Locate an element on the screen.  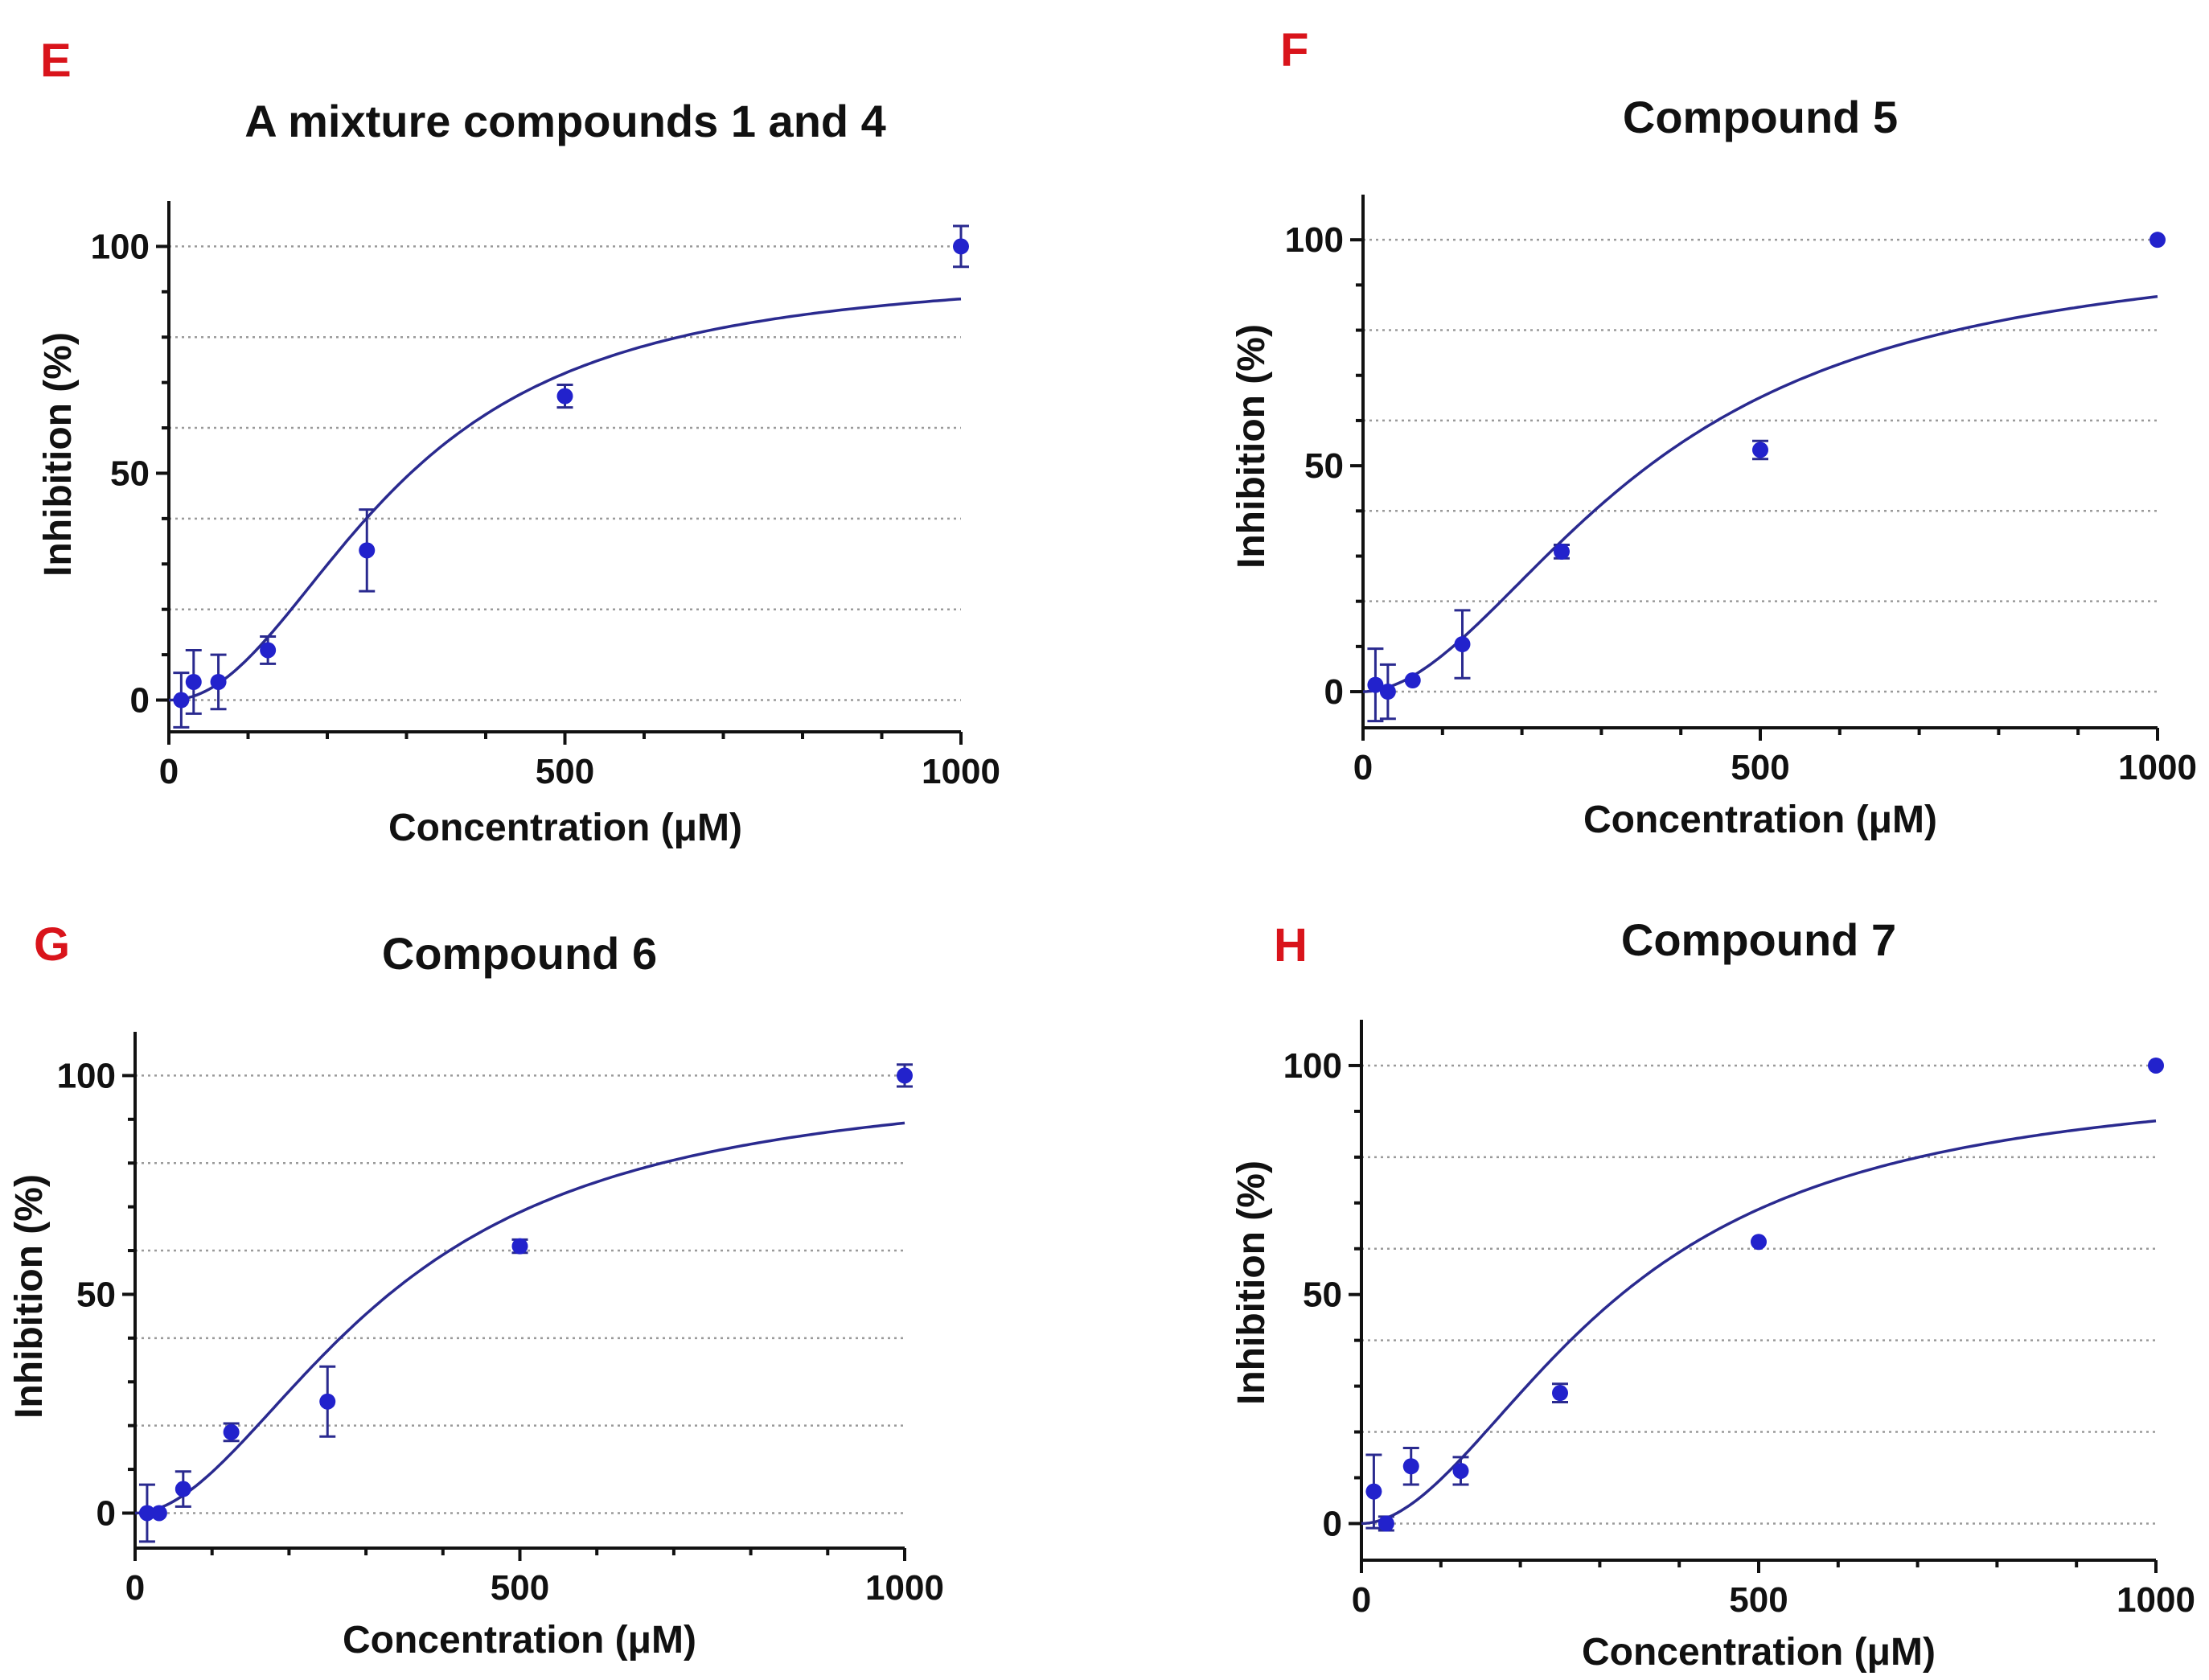
panel-letter: G is located at coordinates (52, 944).